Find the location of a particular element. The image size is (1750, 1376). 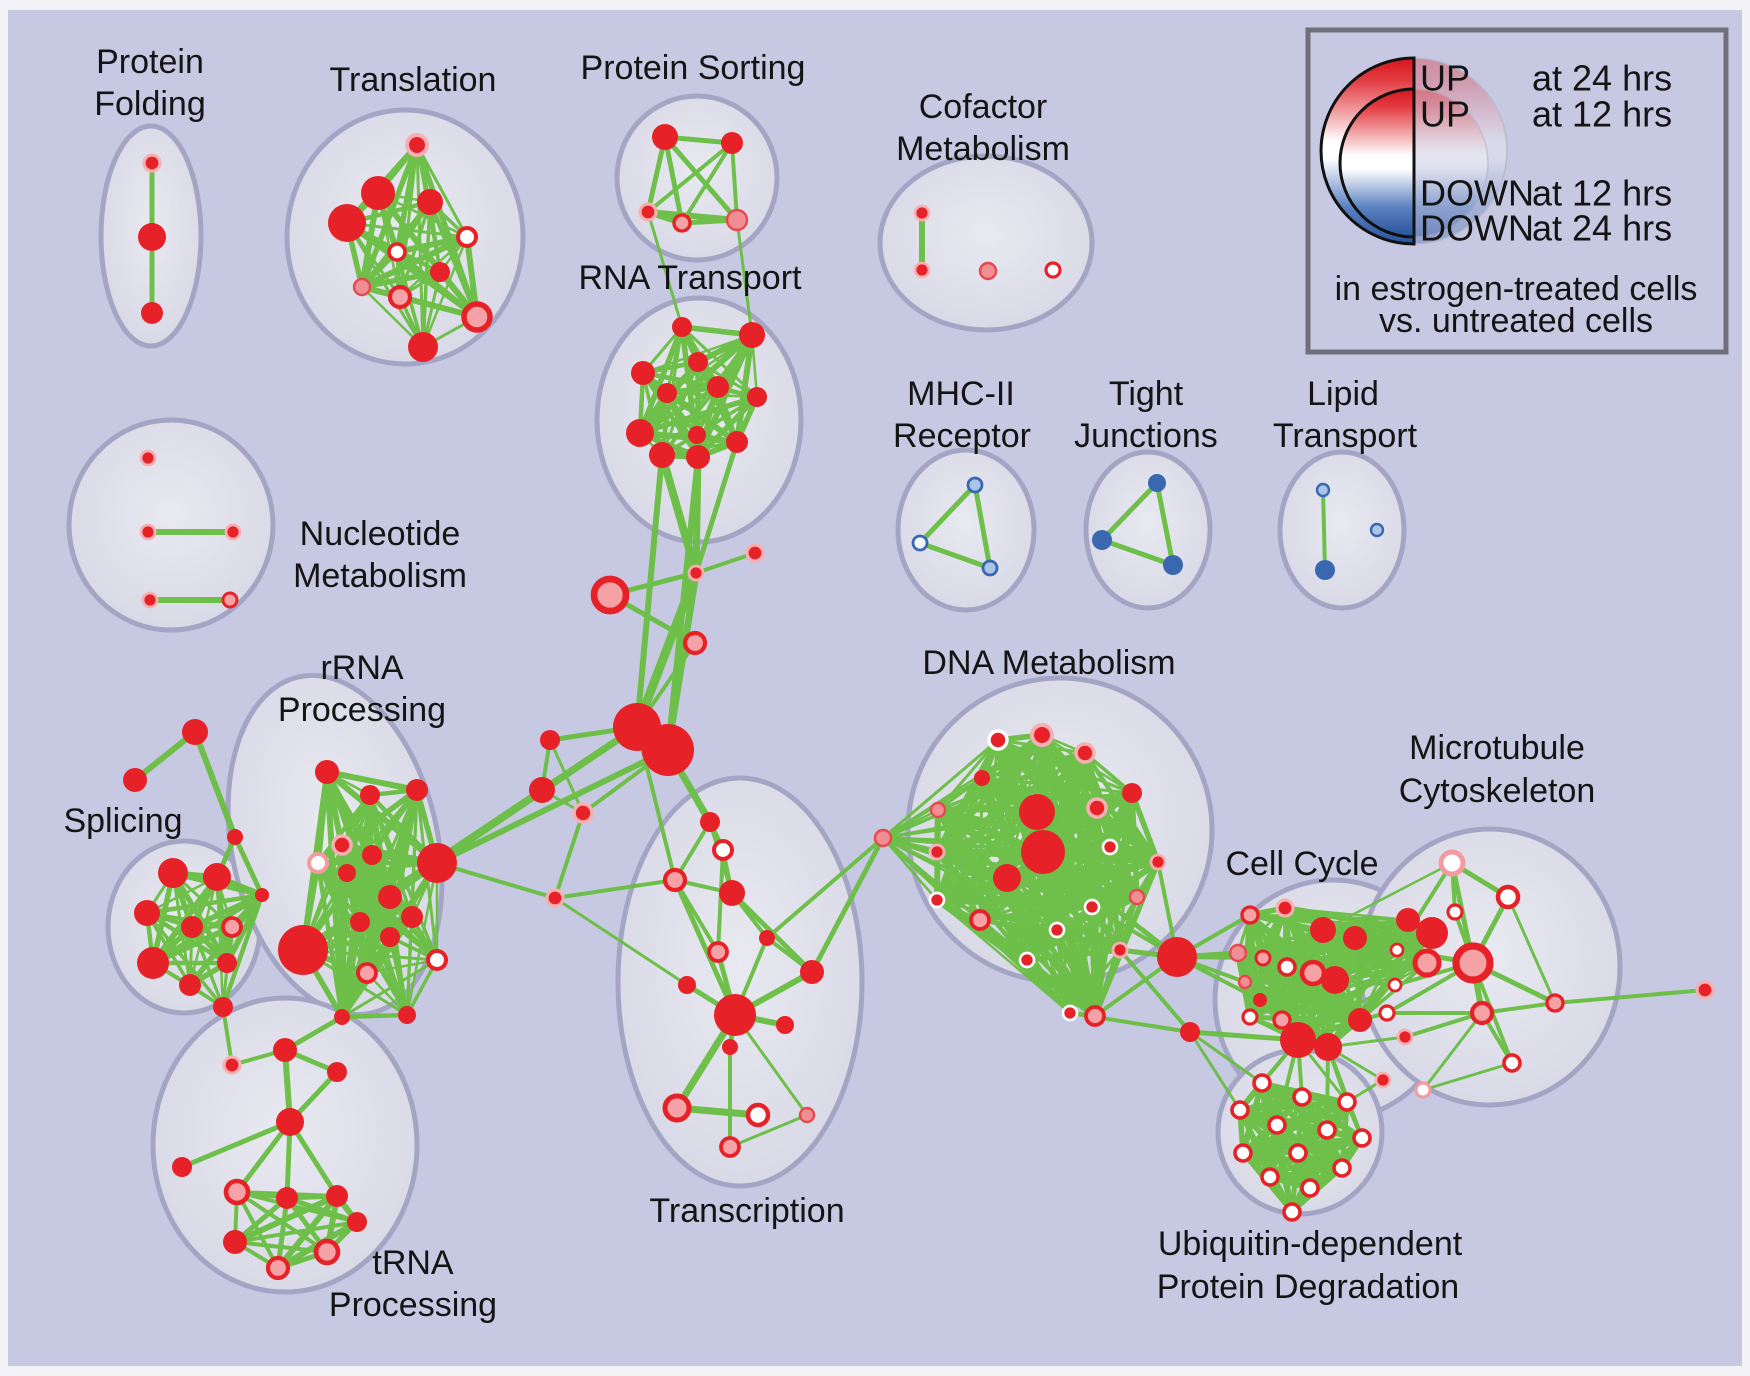

cluster-label-translation: Translation is located at coordinates (413, 80).